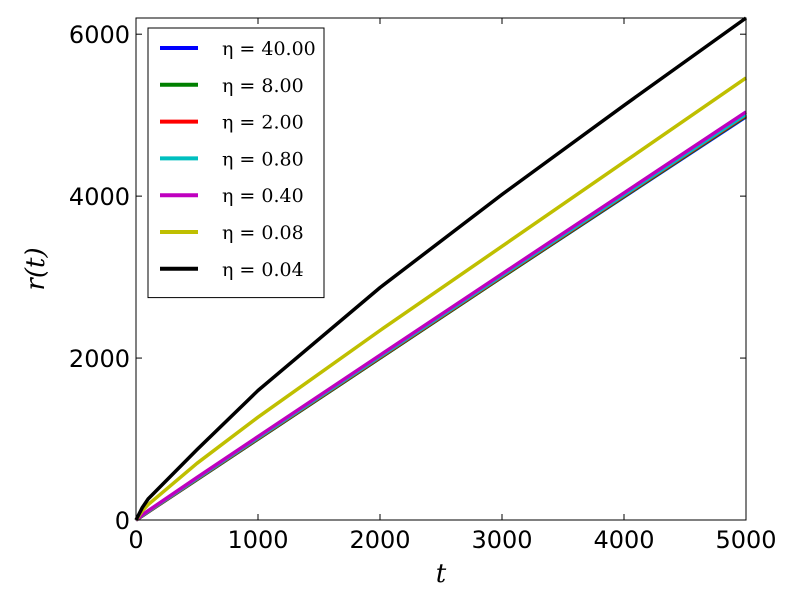  What do you see at coordinates (122, 521) in the screenshot?
I see `y-tick-label: 0` at bounding box center [122, 521].